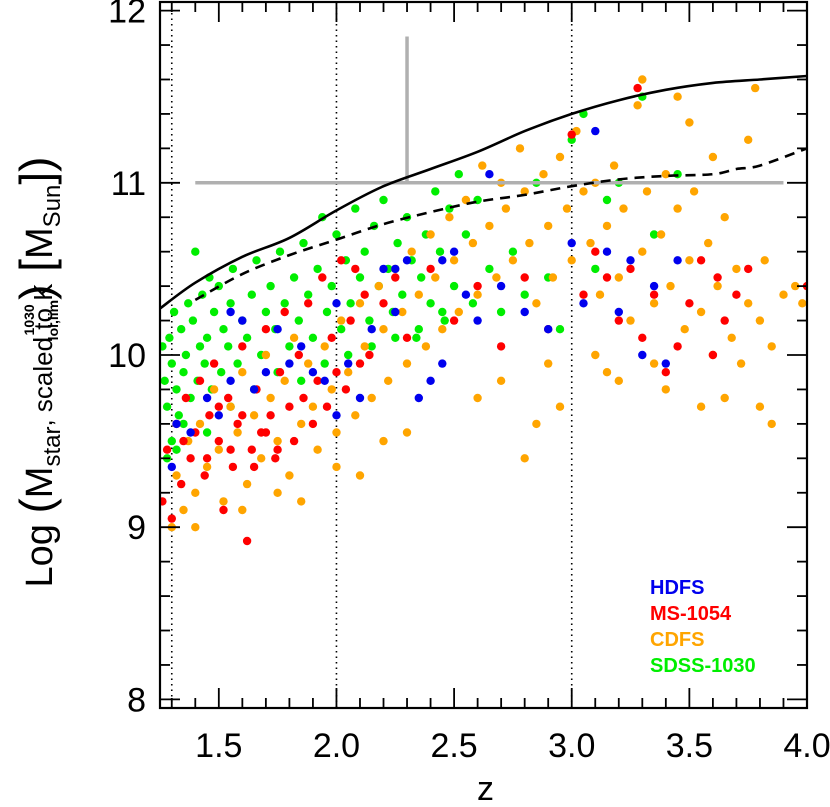  Describe the element at coordinates (677, 640) in the screenshot. I see `legend-entry-cdfs: CDFS` at that location.